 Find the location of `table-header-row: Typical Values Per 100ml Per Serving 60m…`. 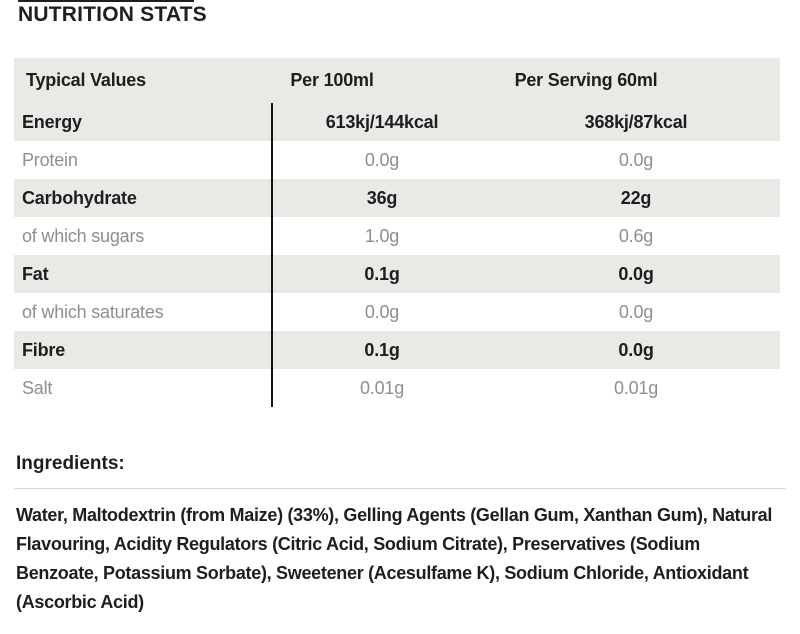

table-header-row: Typical Values Per 100ml Per Serving 60m… is located at coordinates (397, 80).